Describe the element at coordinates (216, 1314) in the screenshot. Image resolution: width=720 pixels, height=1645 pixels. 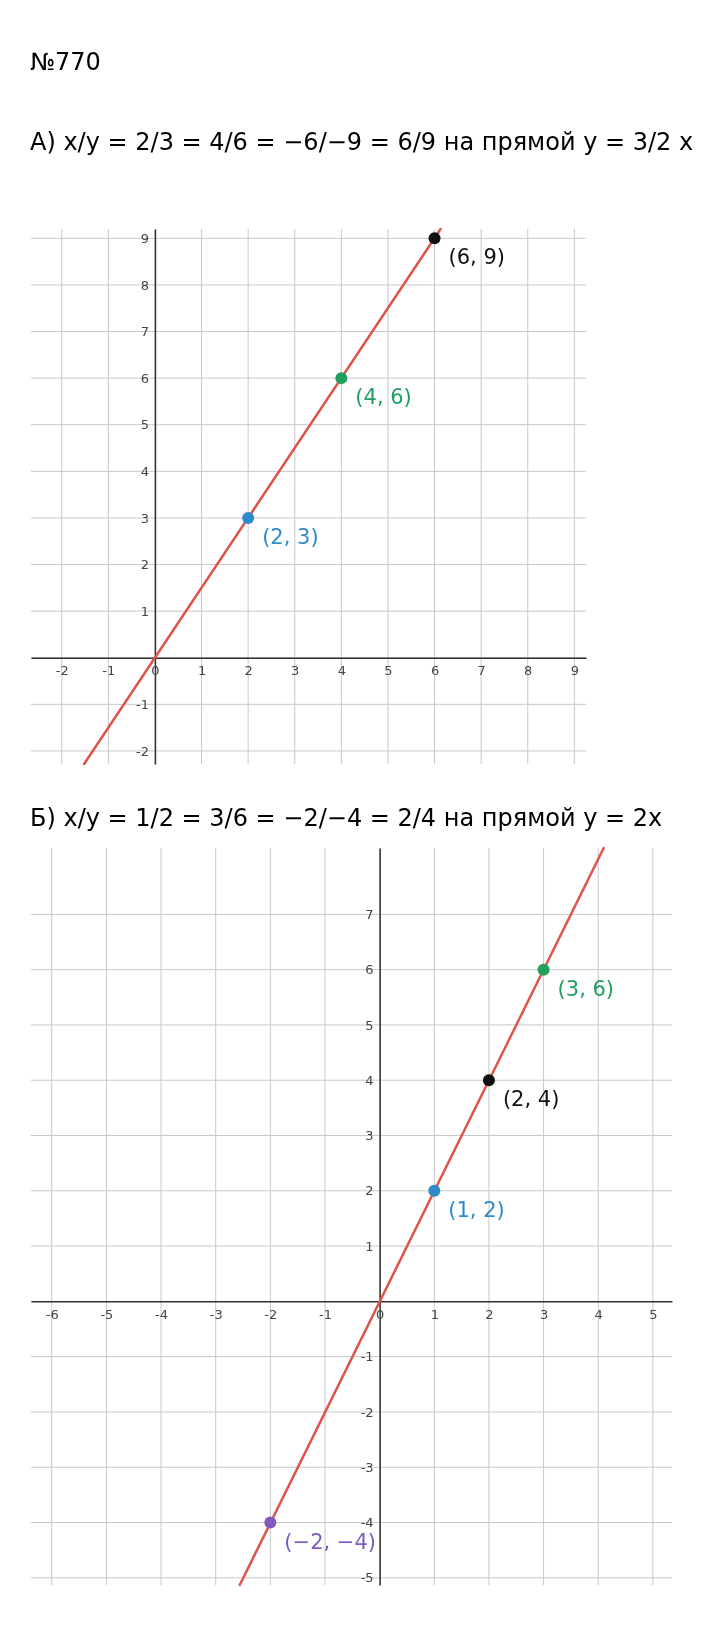
I see `x-tick-label: -3` at that location.